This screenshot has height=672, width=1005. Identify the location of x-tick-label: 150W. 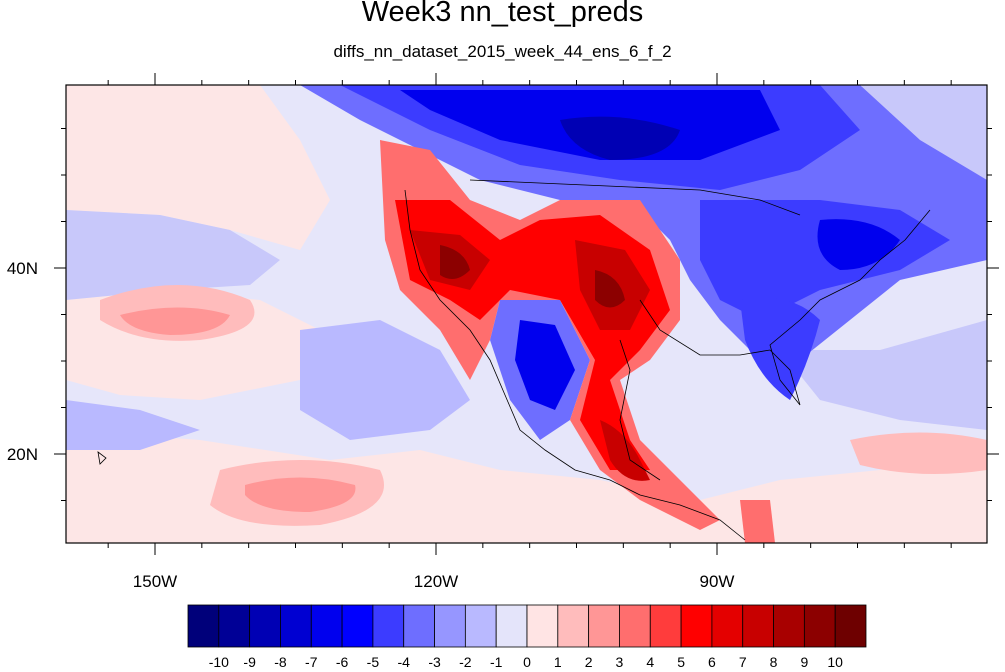
(155, 581).